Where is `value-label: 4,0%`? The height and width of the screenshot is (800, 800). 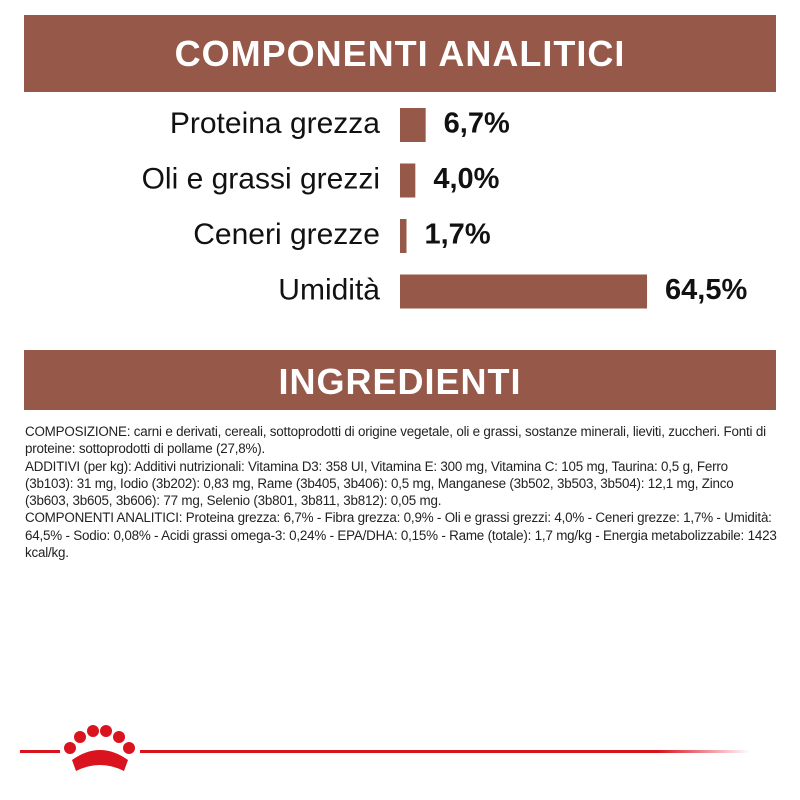 value-label: 4,0% is located at coordinates (466, 179).